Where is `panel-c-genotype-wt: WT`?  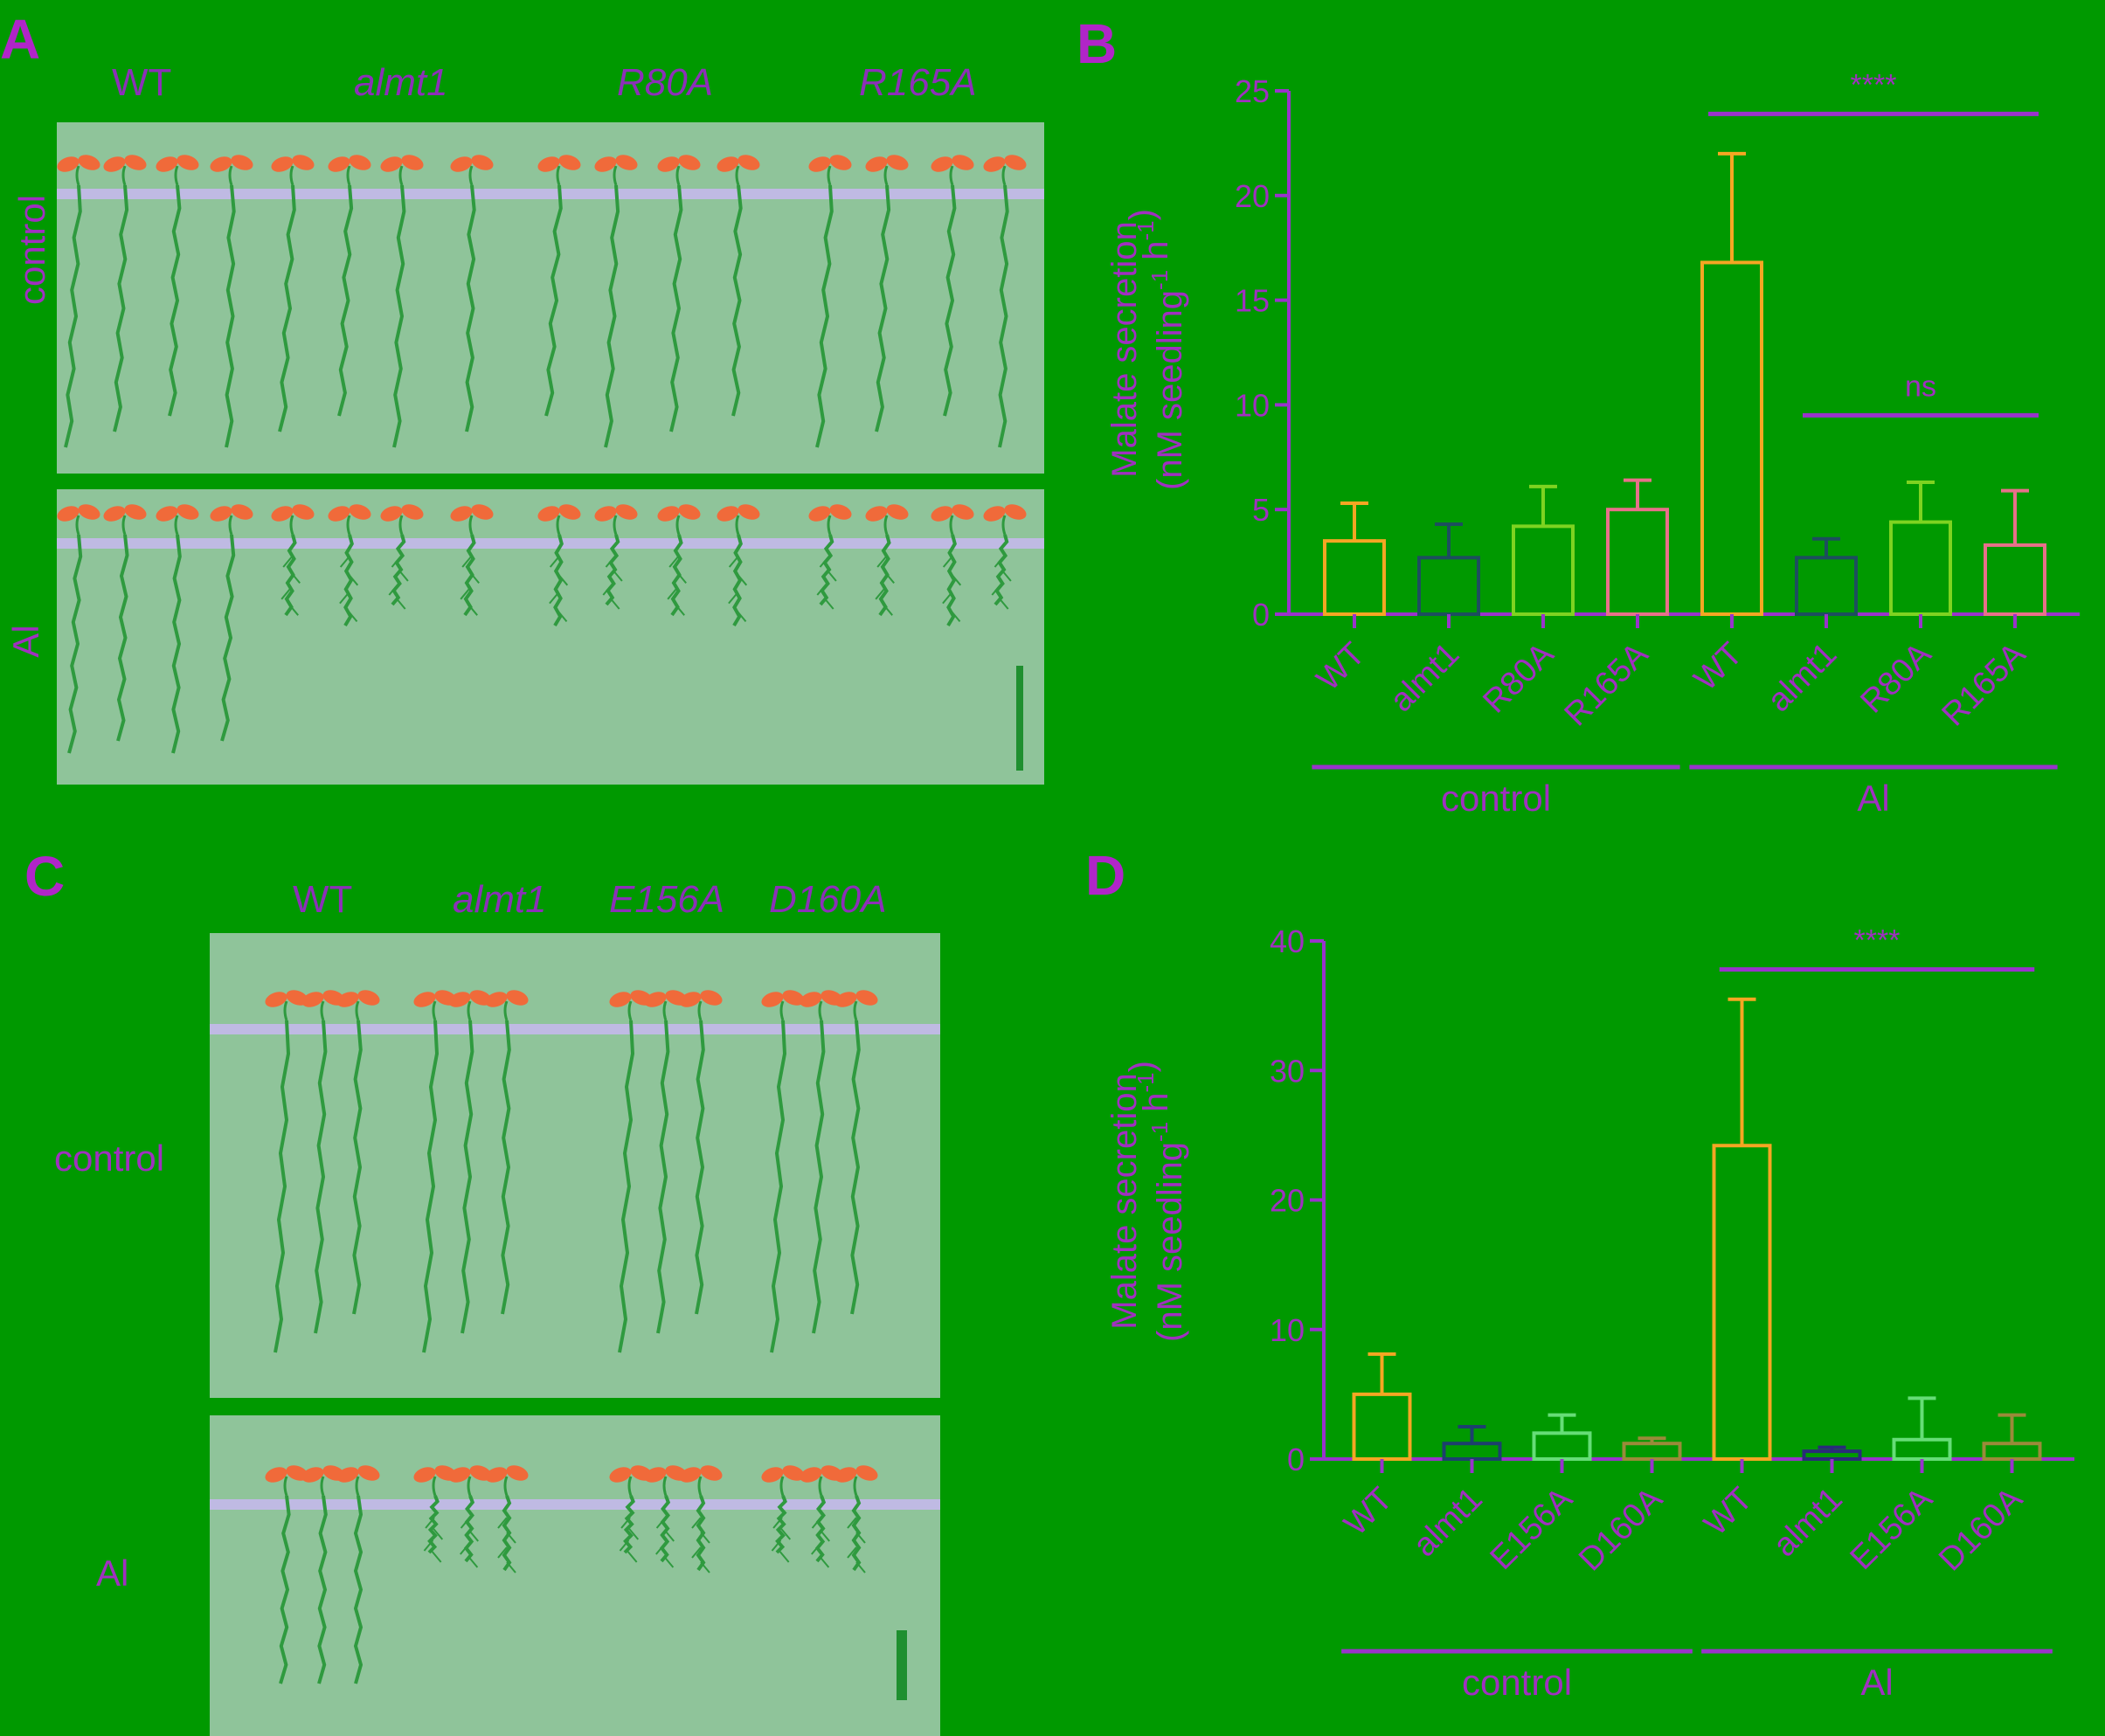
panel-c-genotype-wt: WT is located at coordinates (323, 900).